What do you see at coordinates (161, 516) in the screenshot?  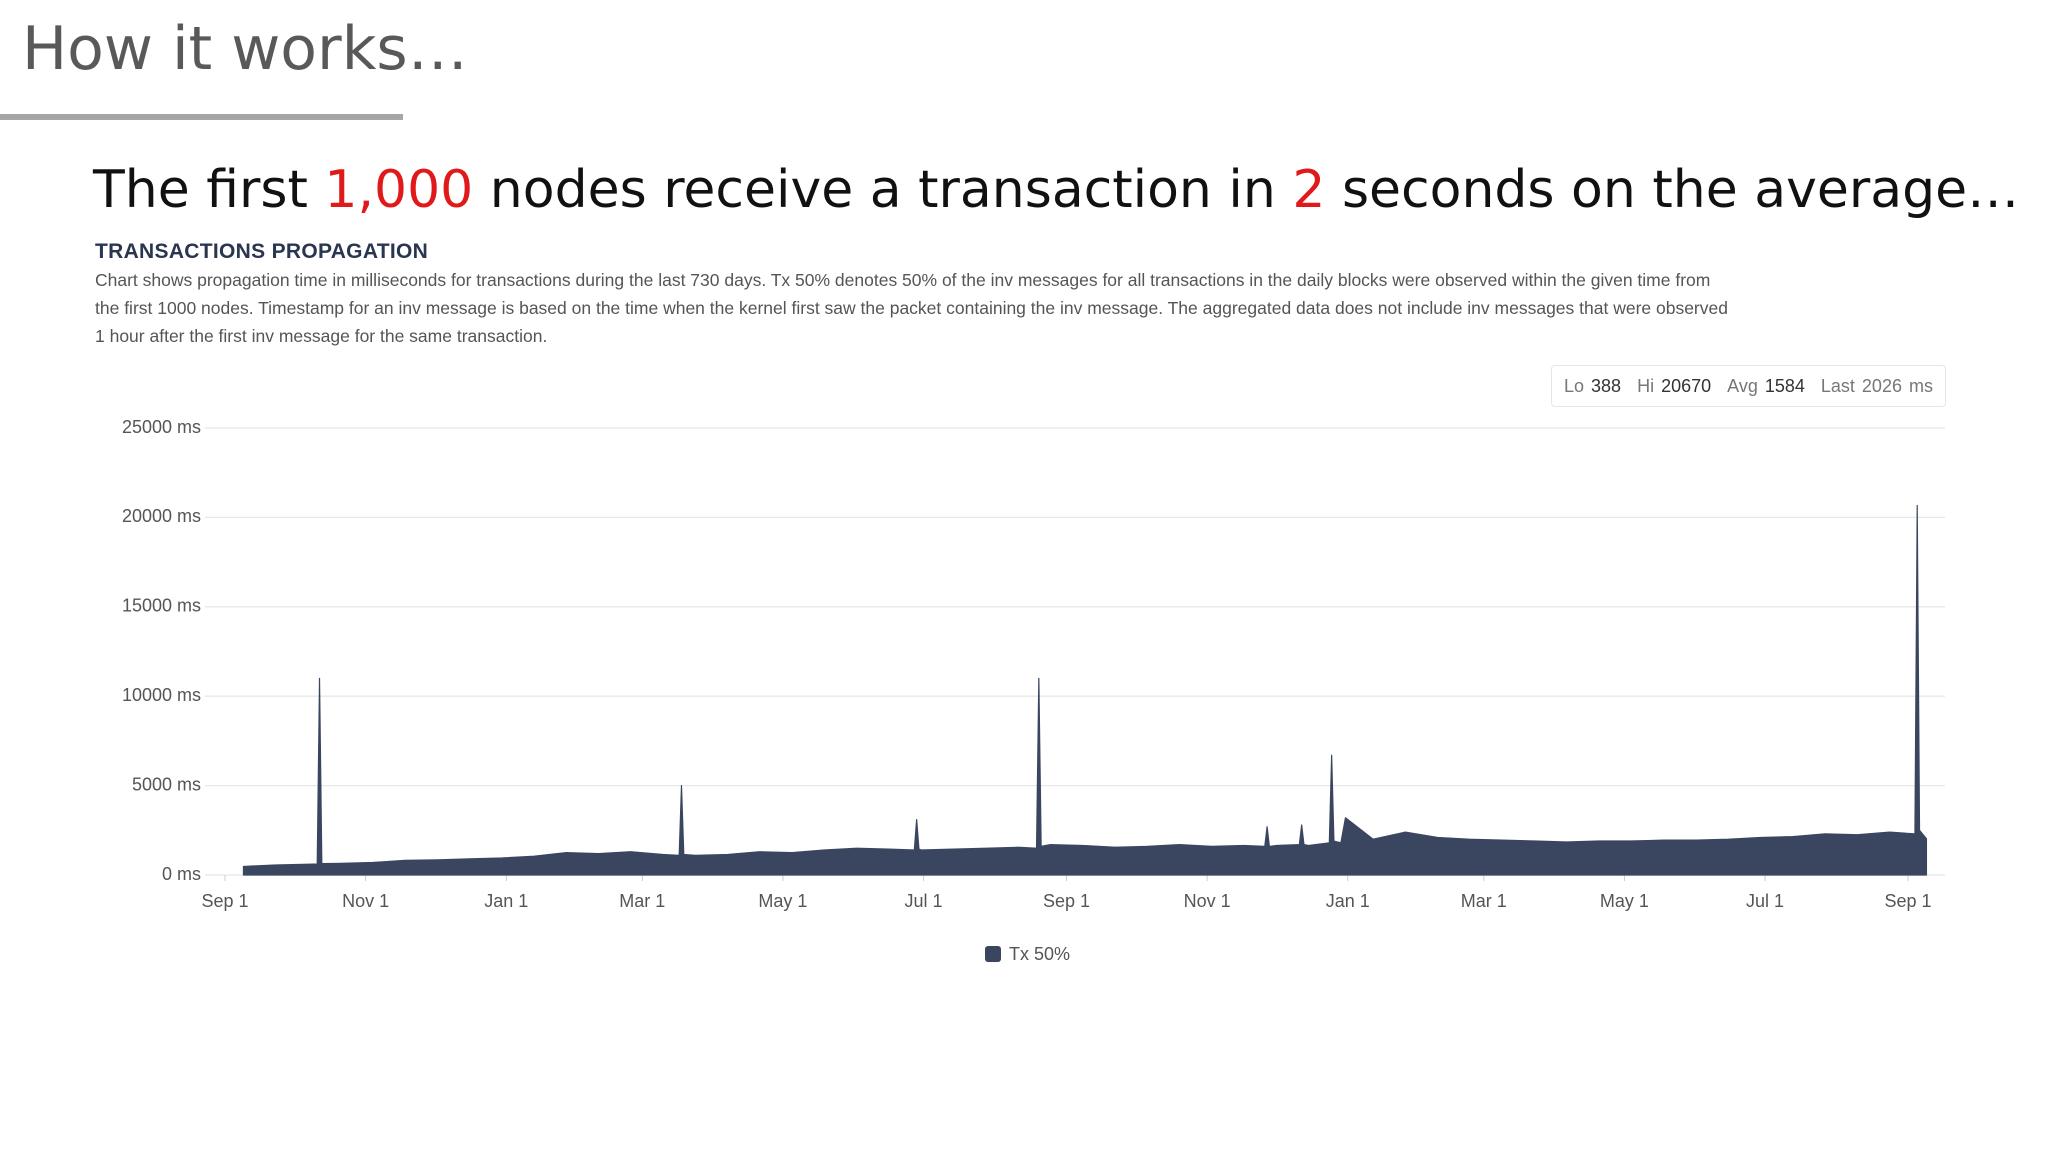 I see `y-tick-label: 20000 ms` at bounding box center [161, 516].